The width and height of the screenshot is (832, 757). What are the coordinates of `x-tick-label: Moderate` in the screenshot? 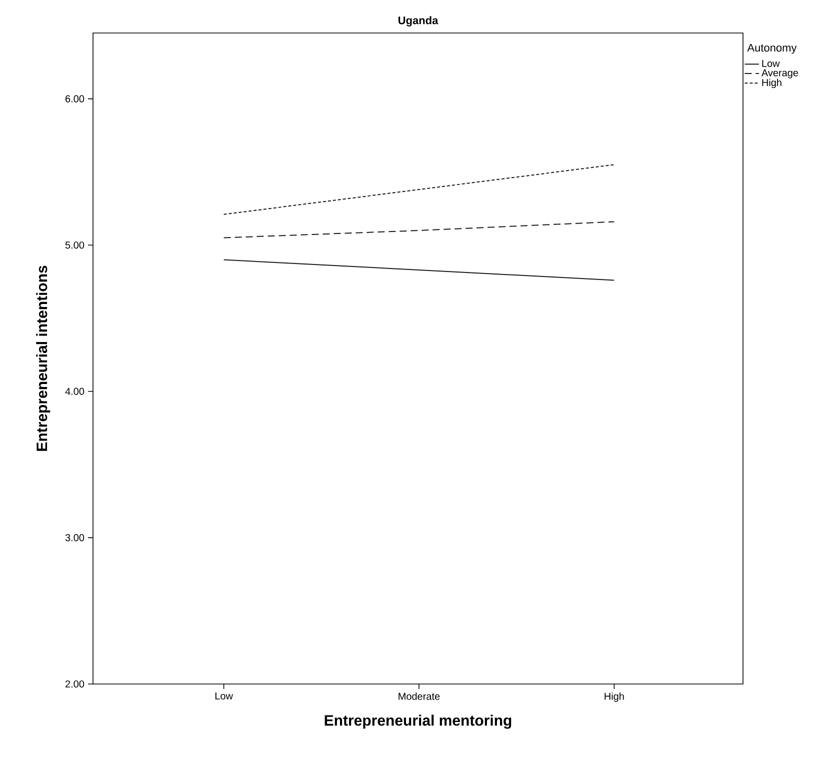 It's located at (419, 696).